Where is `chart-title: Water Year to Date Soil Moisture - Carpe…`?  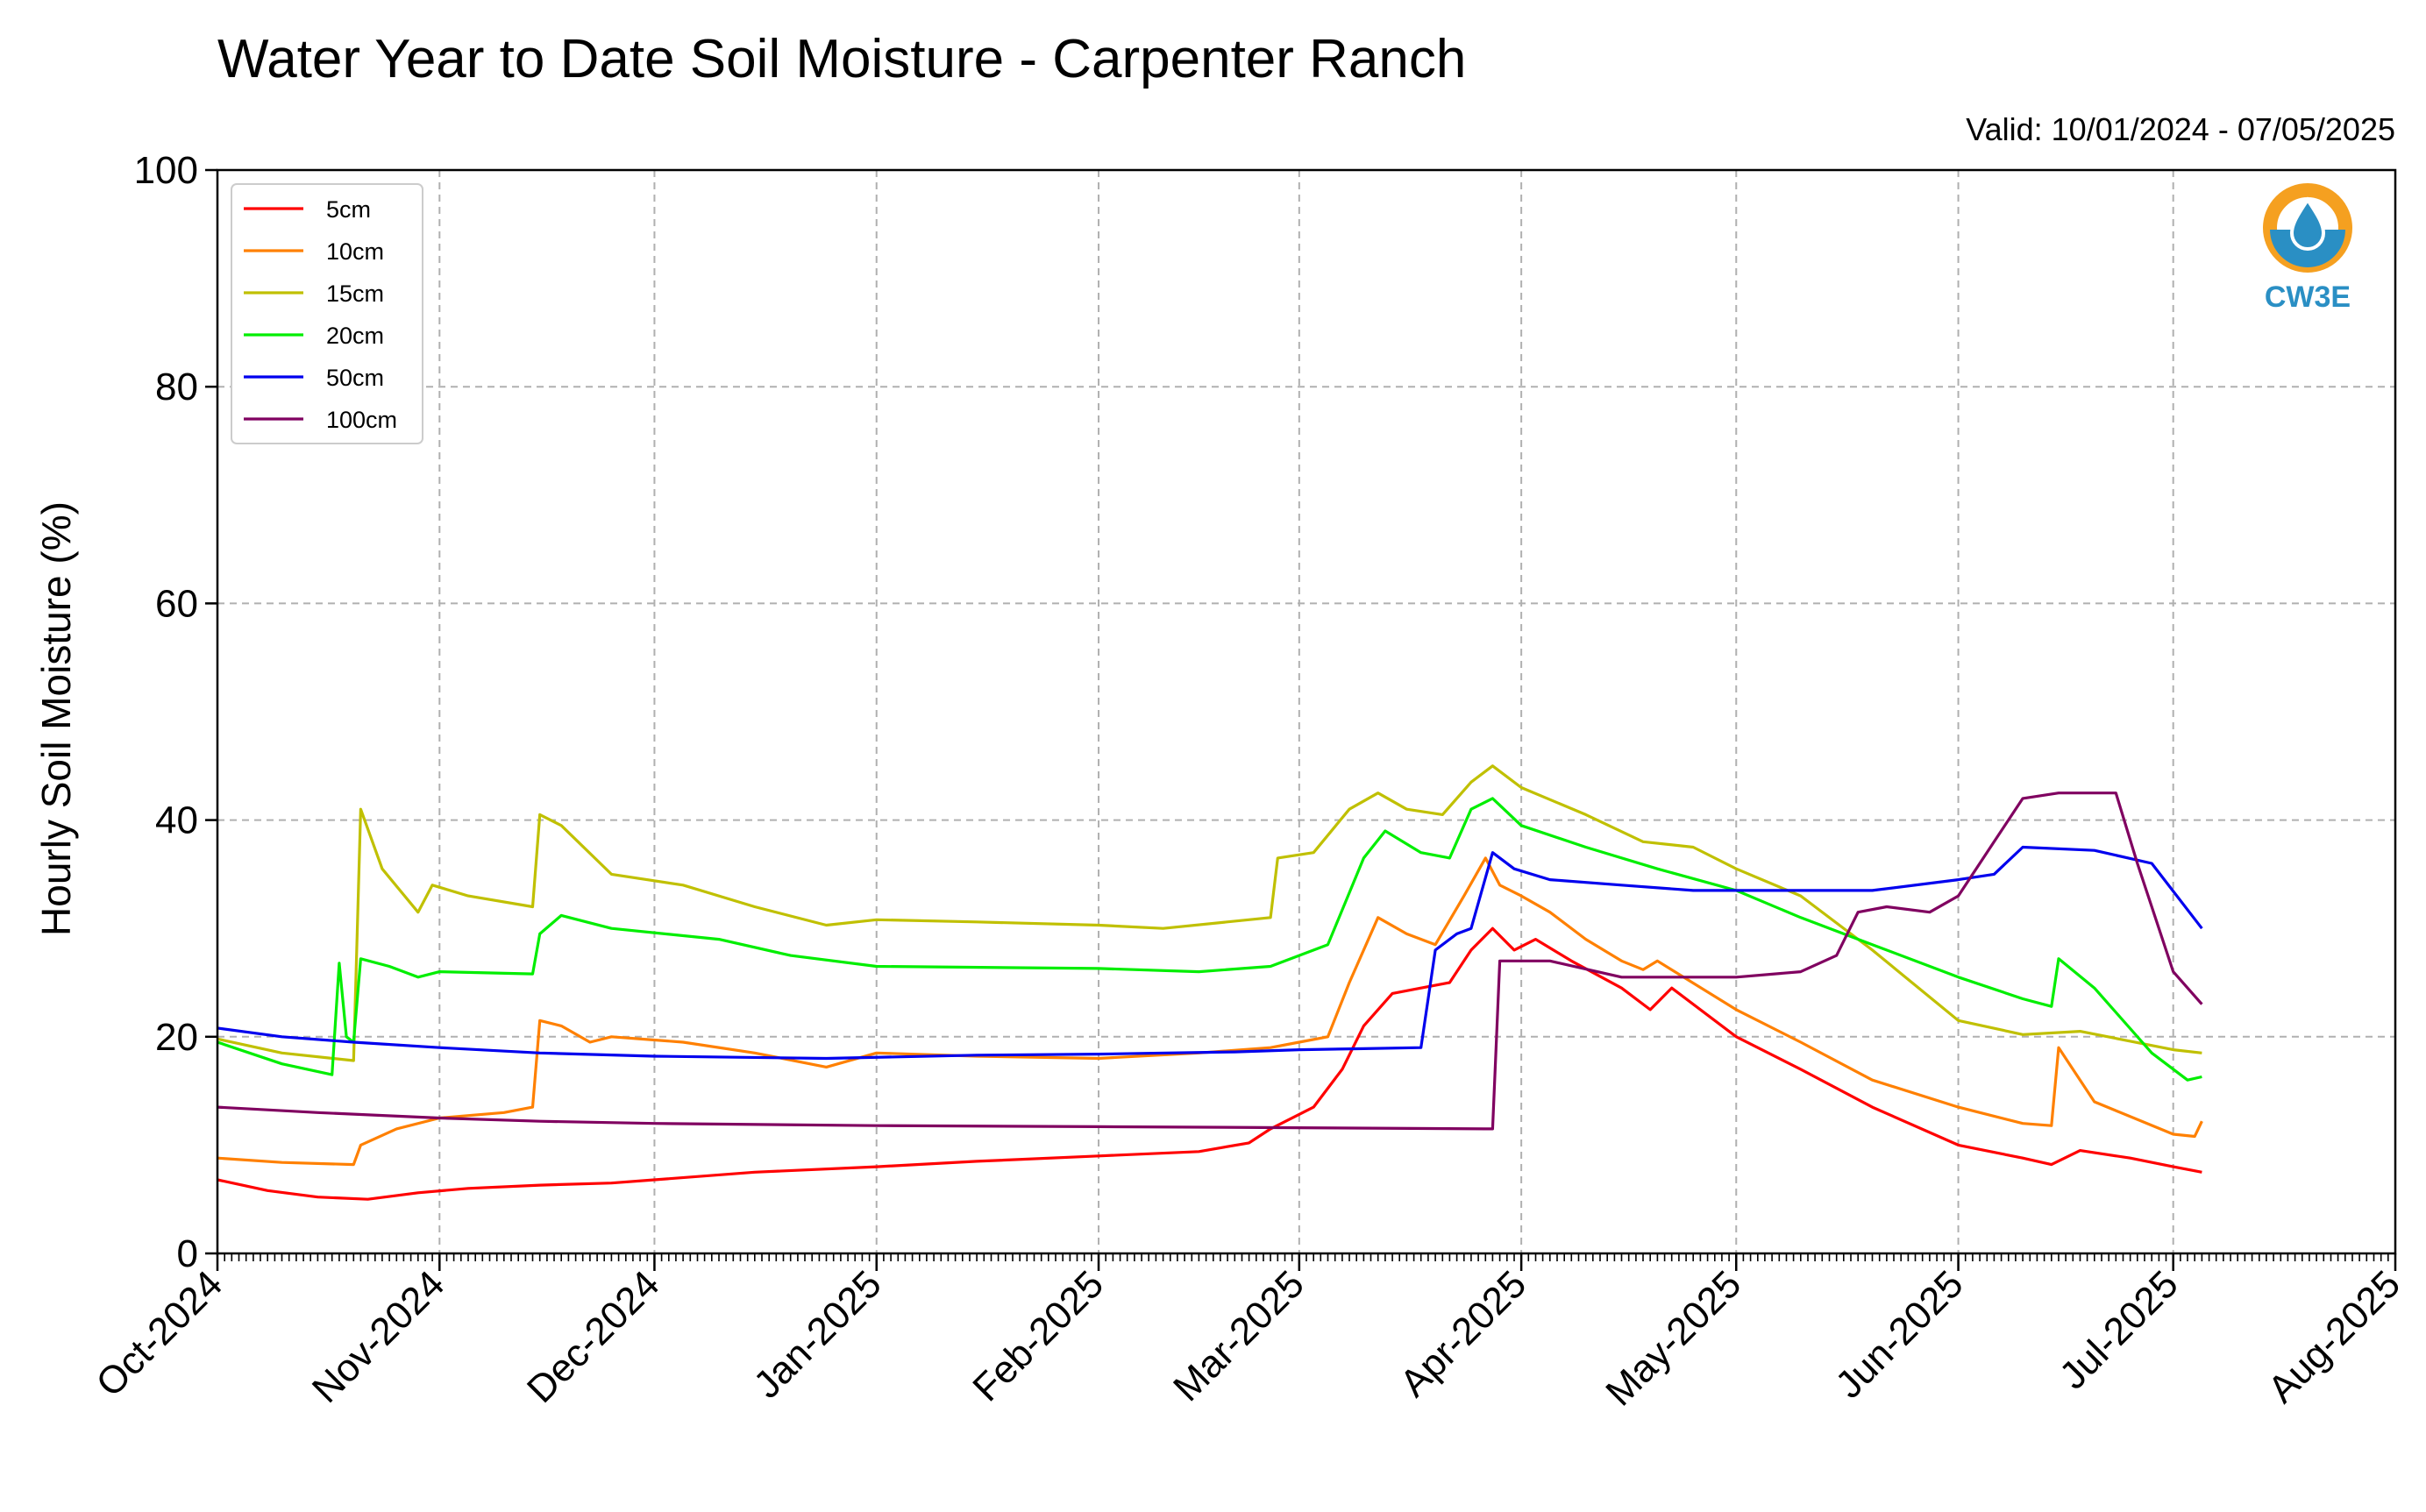
chart-title: Water Year to Date Soil Moisture - Carpe… is located at coordinates (841, 59).